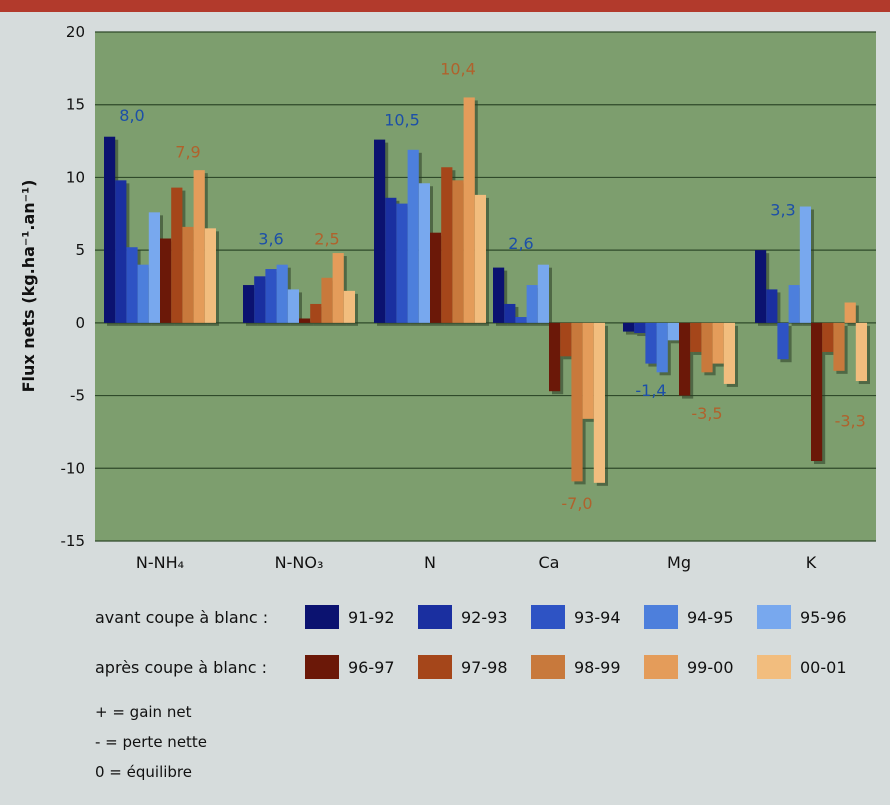 This screenshot has width=890, height=805. I want to click on legend-label: 00-01, so click(823, 667).